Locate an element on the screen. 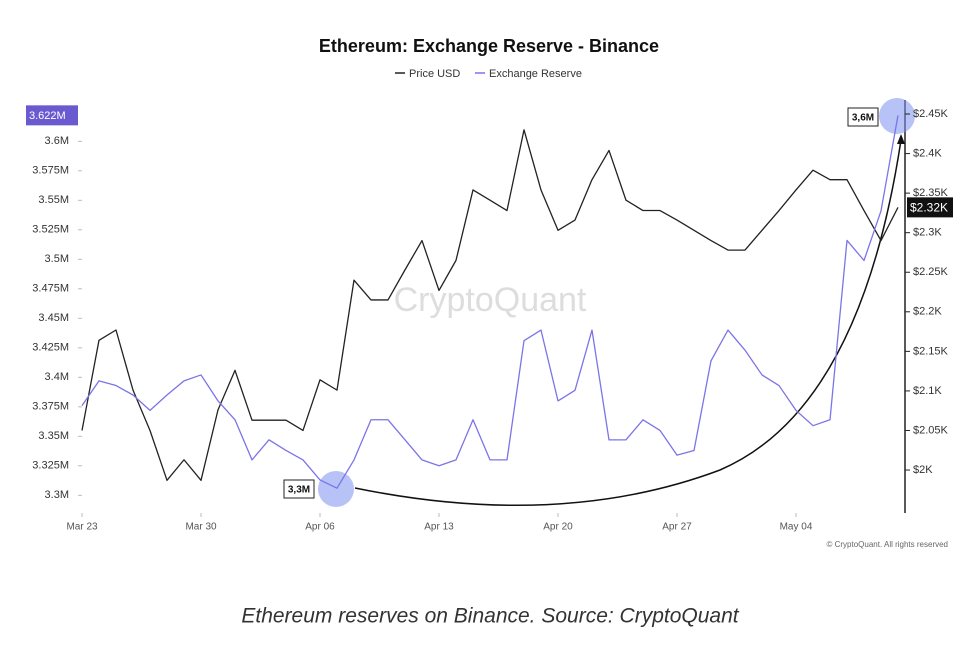 The height and width of the screenshot is (647, 972). y2-tick-label: $2.15K is located at coordinates (931, 351).